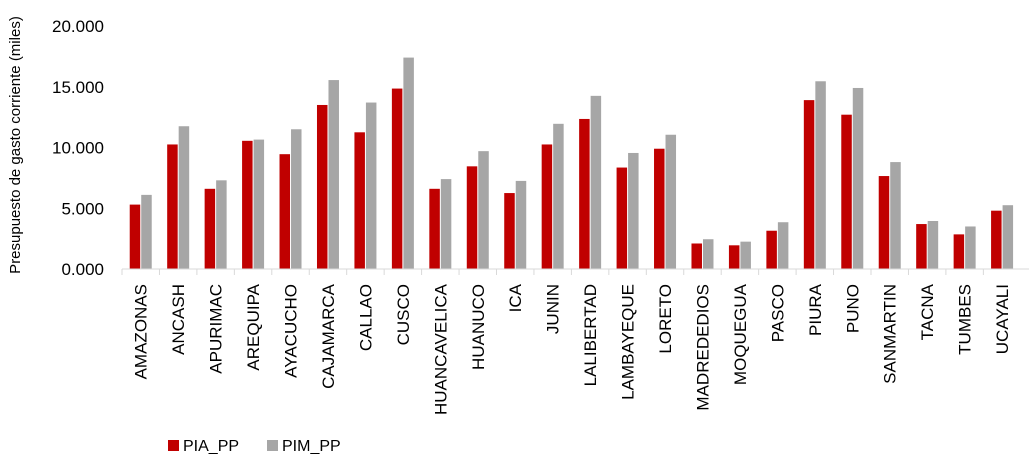 The height and width of the screenshot is (458, 1029). I want to click on y-tick-label: 0.000, so click(82, 269).